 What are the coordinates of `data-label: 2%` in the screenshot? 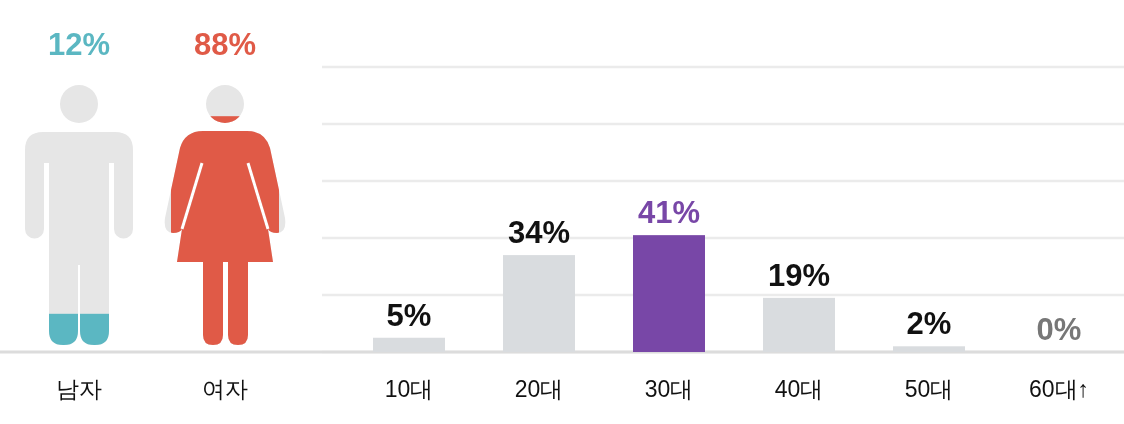 It's located at (929, 324).